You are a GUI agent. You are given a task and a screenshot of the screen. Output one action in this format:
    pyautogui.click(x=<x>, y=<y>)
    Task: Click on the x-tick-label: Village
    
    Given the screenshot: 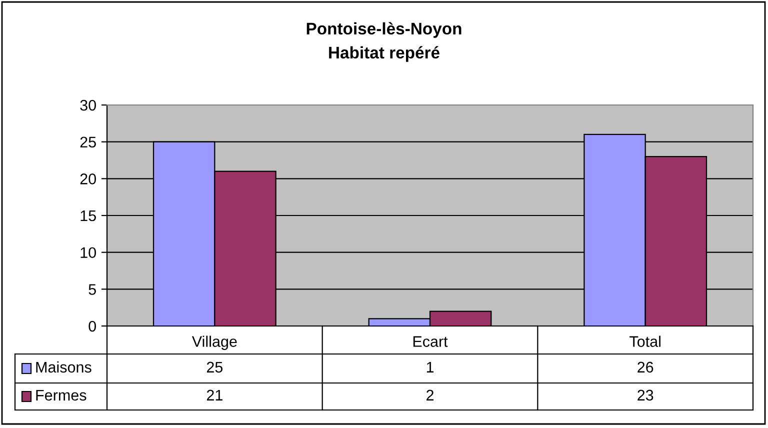 What is the action you would take?
    pyautogui.click(x=214, y=343)
    